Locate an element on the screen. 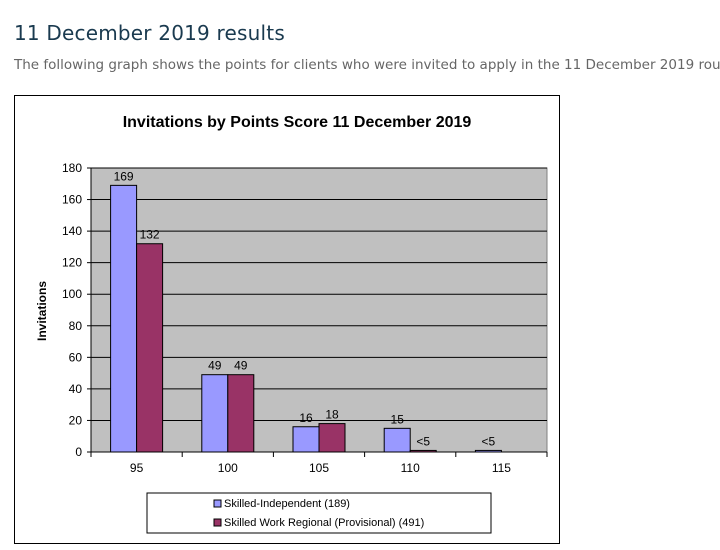 The image size is (720, 550). data-label: 132 is located at coordinates (150, 235).